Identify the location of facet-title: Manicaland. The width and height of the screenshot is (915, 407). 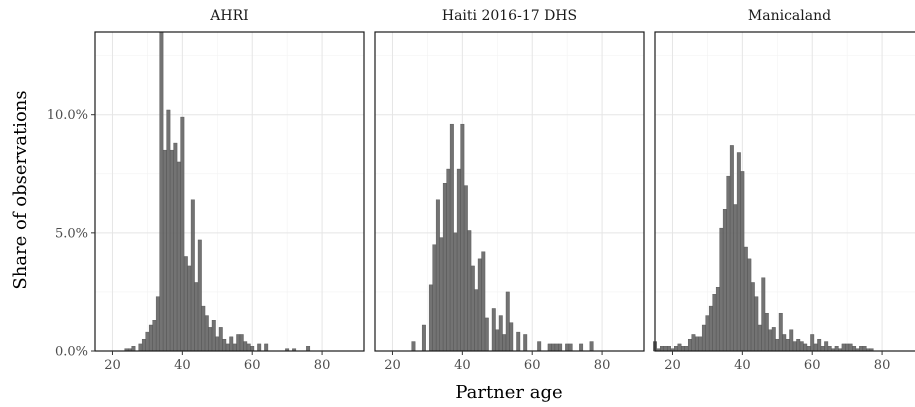
(789, 16).